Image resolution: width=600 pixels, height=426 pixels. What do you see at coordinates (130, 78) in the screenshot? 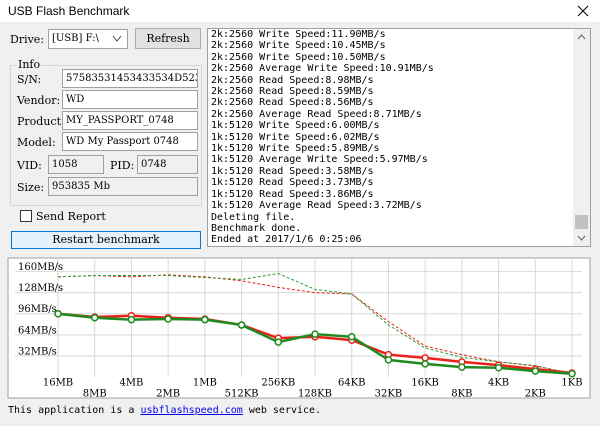
I see `info-field: 57583531453433534D523034` at bounding box center [130, 78].